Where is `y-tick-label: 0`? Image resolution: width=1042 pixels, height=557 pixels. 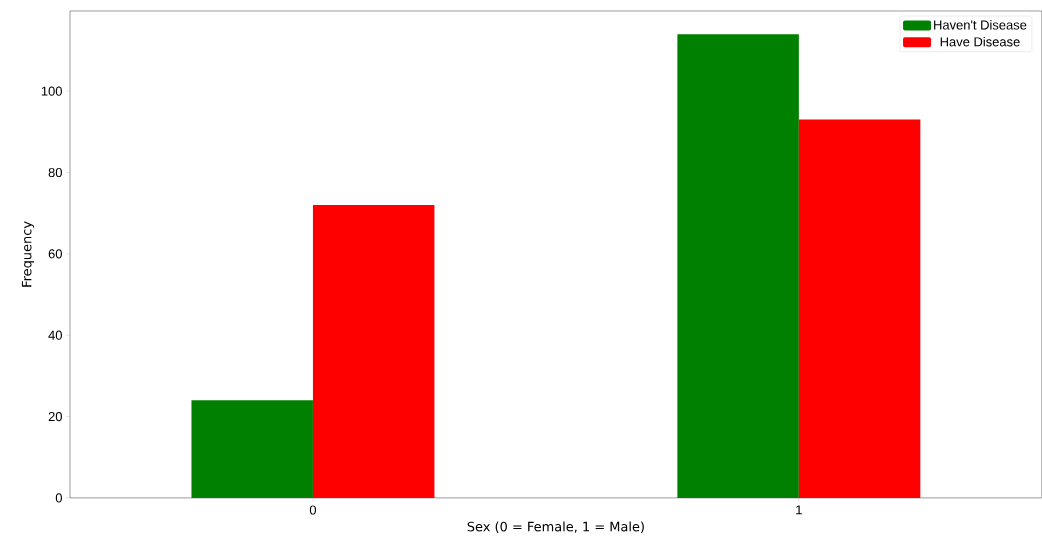 y-tick-label: 0 is located at coordinates (58, 498).